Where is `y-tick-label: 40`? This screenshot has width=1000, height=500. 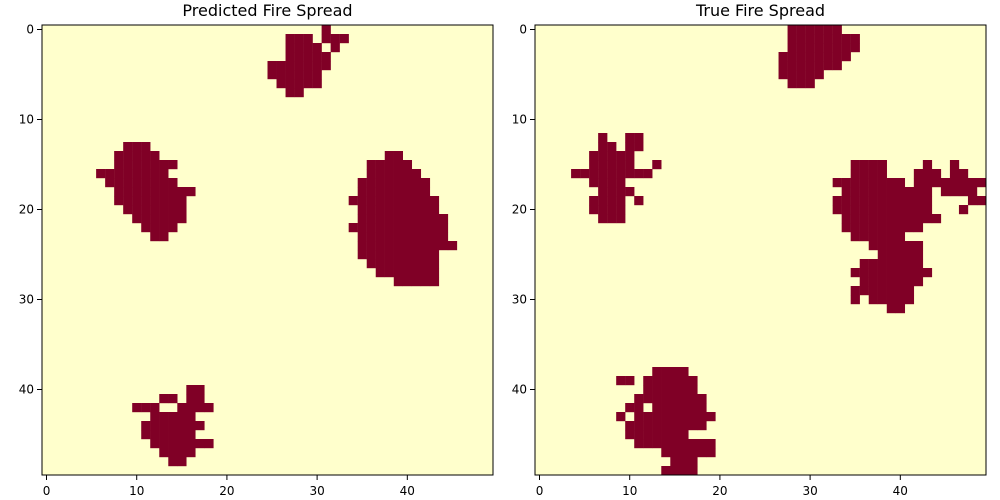
y-tick-label: 40 is located at coordinates (26, 390).